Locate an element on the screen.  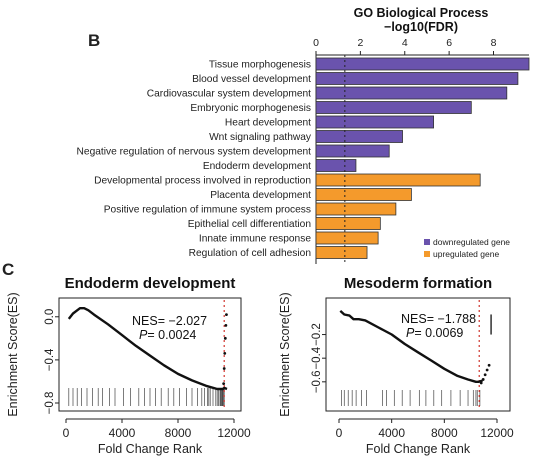
category-label: Endoderm development is located at coordinates (257, 166).